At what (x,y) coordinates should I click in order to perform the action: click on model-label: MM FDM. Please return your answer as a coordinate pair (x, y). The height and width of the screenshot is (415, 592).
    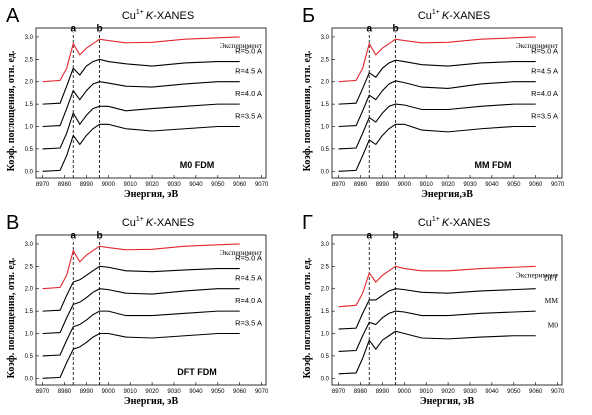
    Looking at the image, I should click on (493, 165).